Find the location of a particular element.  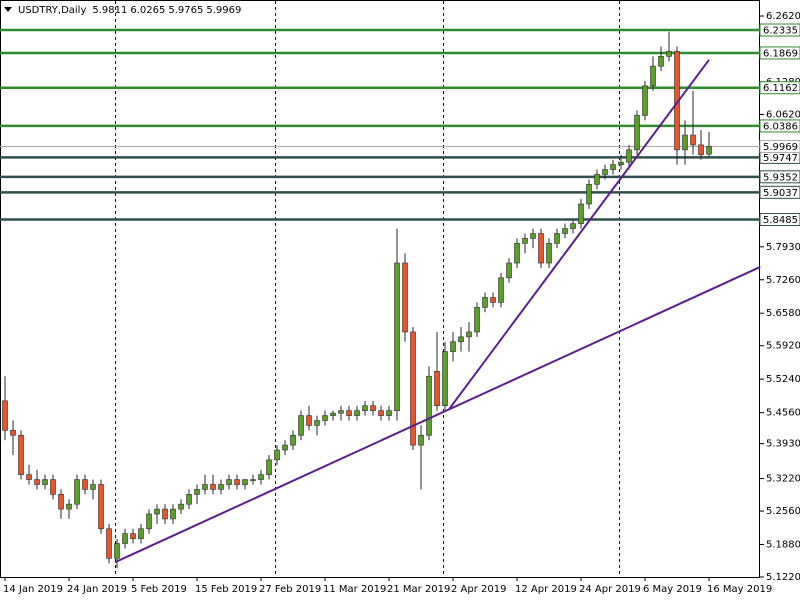

level-label: 6.1869 is located at coordinates (780, 53).